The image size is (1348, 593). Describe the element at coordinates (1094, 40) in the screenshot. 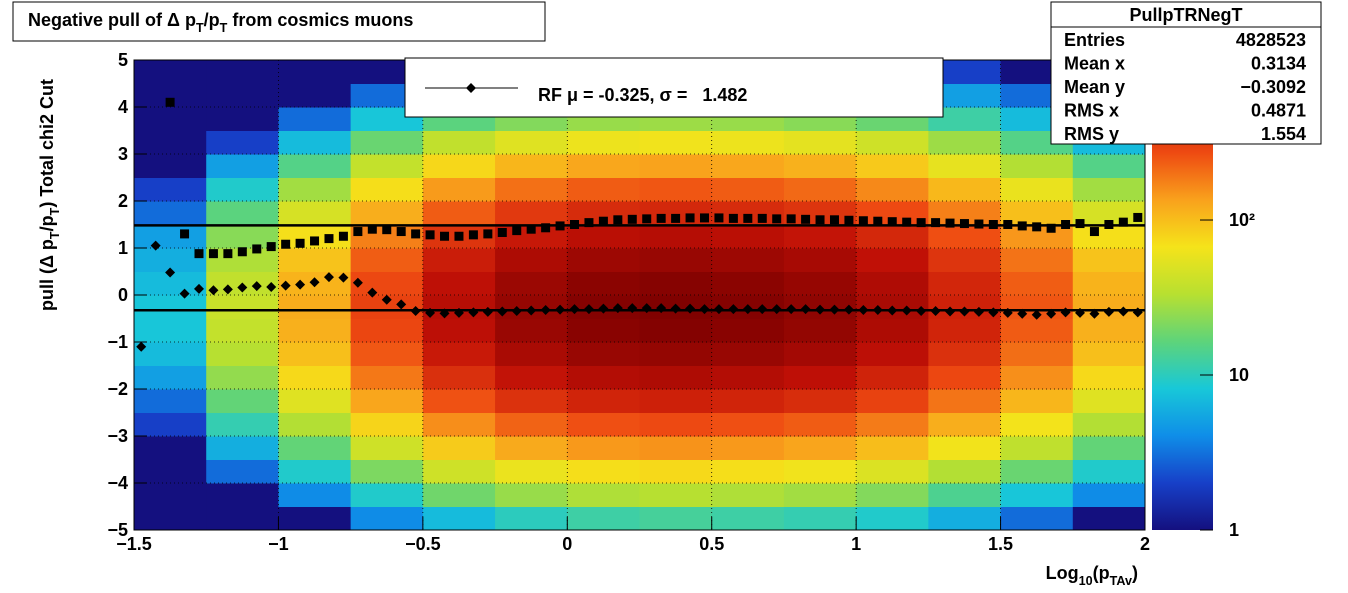

I see `stats-label: Entries` at that location.